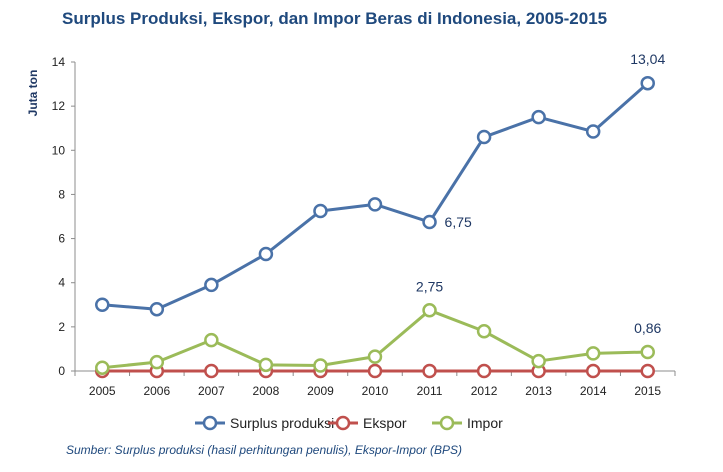 This screenshot has height=472, width=723. What do you see at coordinates (282, 423) in the screenshot?
I see `legend-label: Surplus produksi` at bounding box center [282, 423].